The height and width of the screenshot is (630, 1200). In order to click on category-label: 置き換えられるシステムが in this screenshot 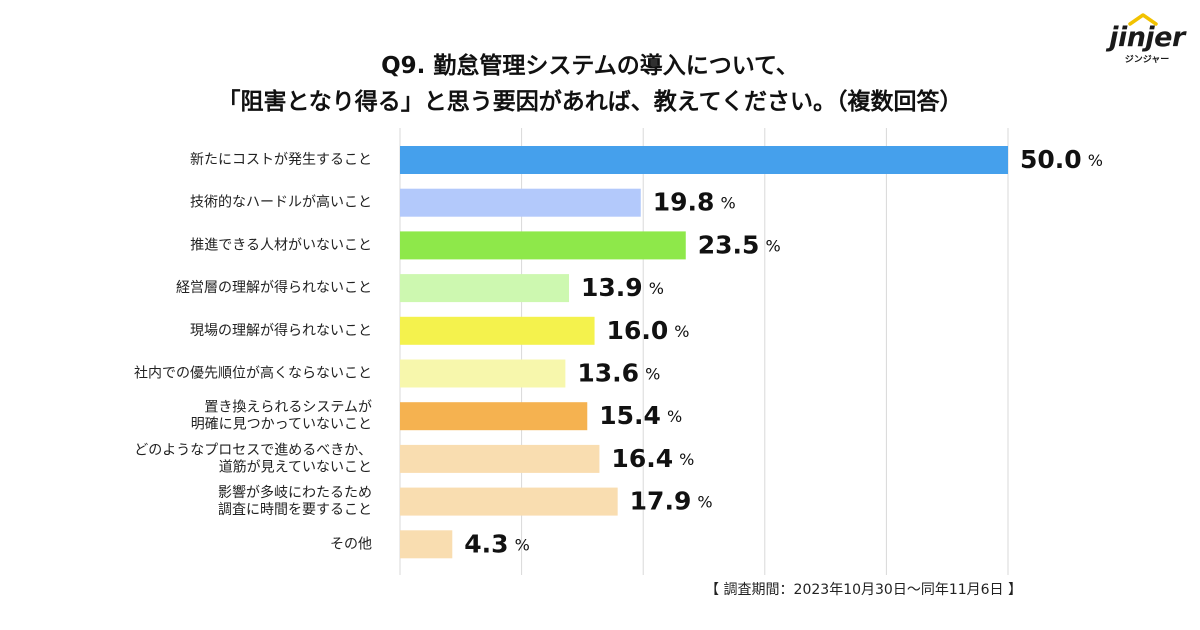, I will do `click(288, 408)`.